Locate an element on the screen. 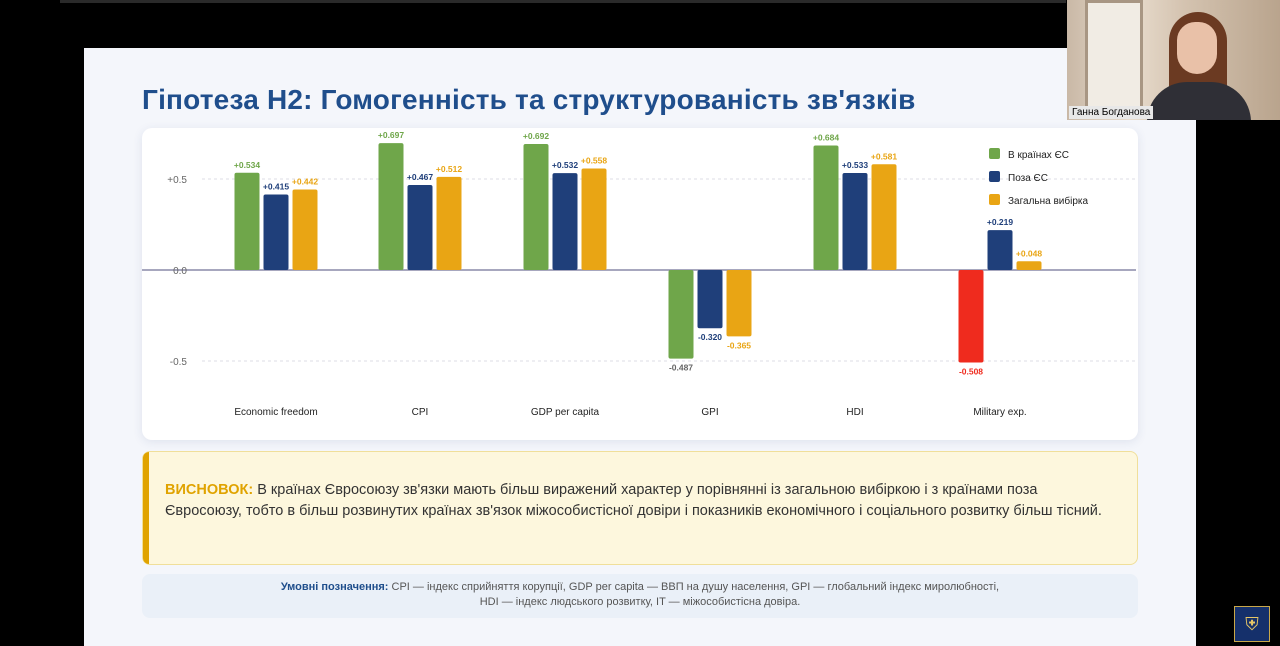 Image resolution: width=1280 pixels, height=646 pixels. data-label: +0.581 is located at coordinates (884, 156).